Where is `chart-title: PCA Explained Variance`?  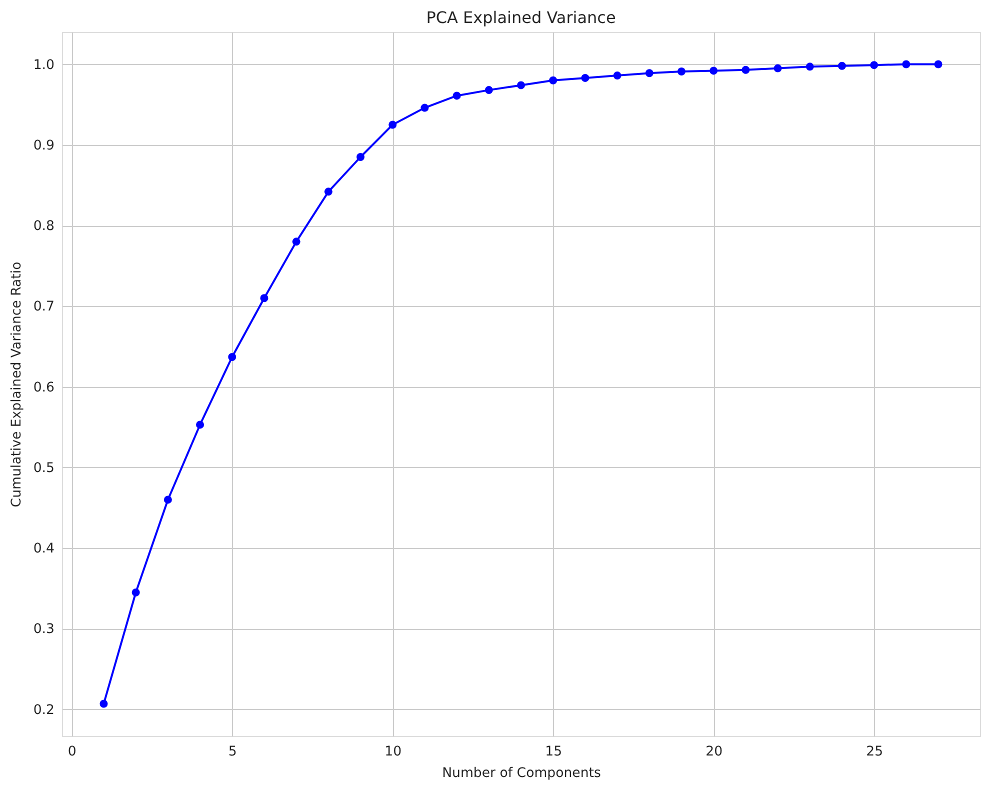 chart-title: PCA Explained Variance is located at coordinates (521, 17).